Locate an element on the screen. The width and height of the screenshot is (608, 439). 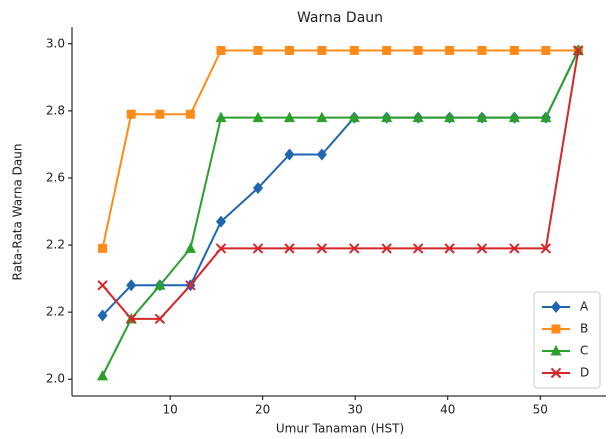
chart-title: Warna Daun is located at coordinates (340, 18).